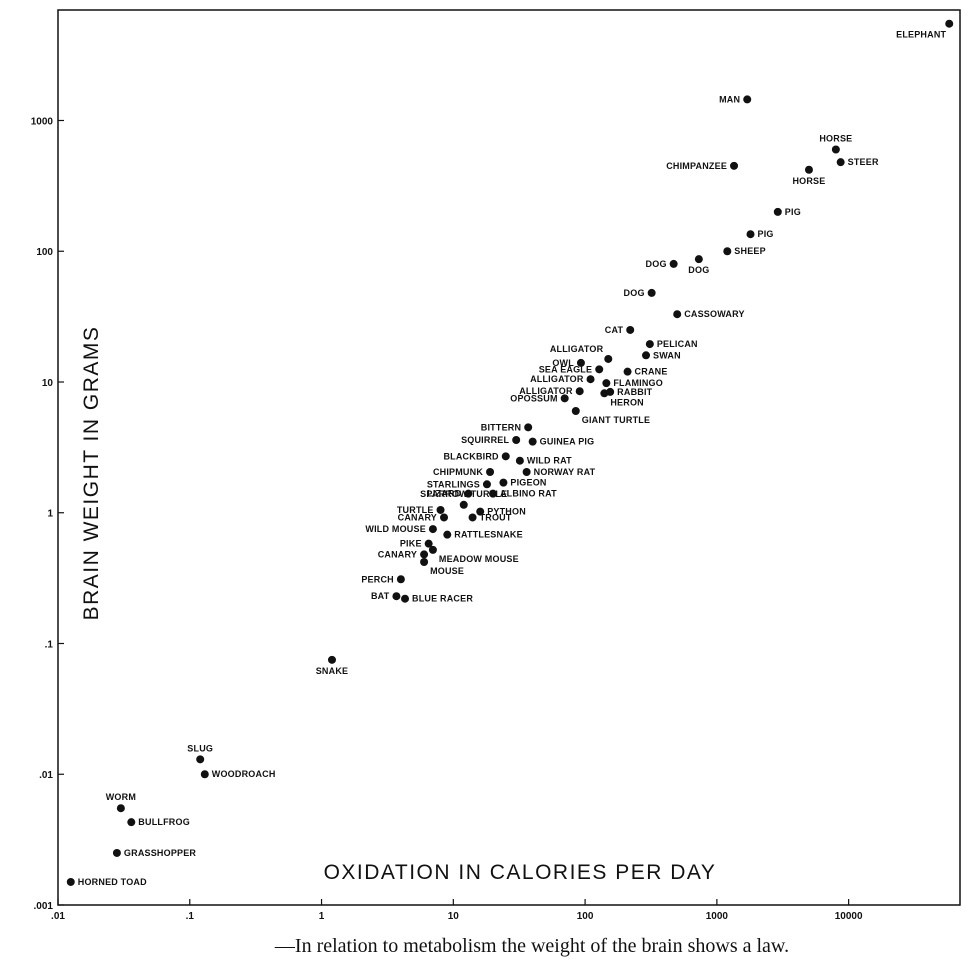 This screenshot has height=980, width=971. I want to click on y-axis-title: BRAIN WEIGHT IN GRAMS, so click(91, 473).